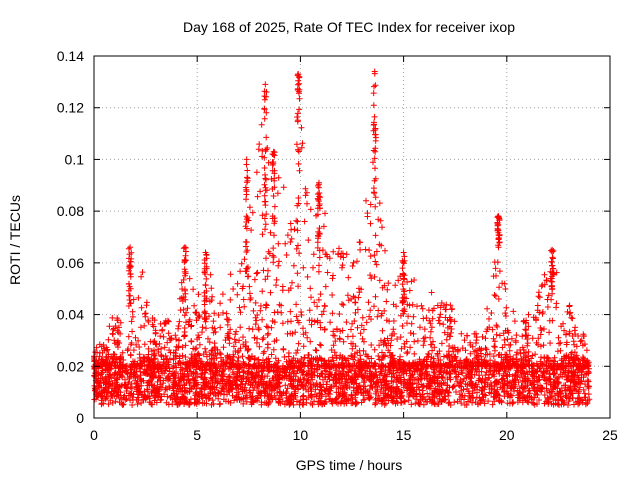 This screenshot has height=480, width=640. I want to click on x-tick-label: 20, so click(507, 435).